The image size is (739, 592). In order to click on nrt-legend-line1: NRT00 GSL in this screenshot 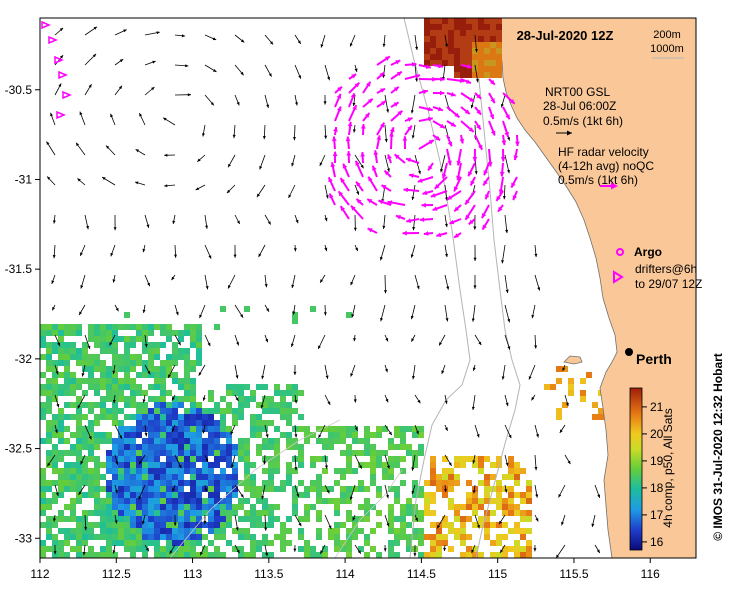, I will do `click(577, 92)`.